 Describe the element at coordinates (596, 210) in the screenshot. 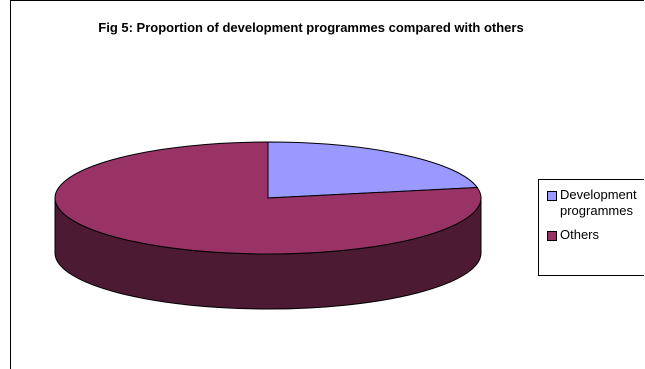

I see `legend-label-line2: programmes` at that location.